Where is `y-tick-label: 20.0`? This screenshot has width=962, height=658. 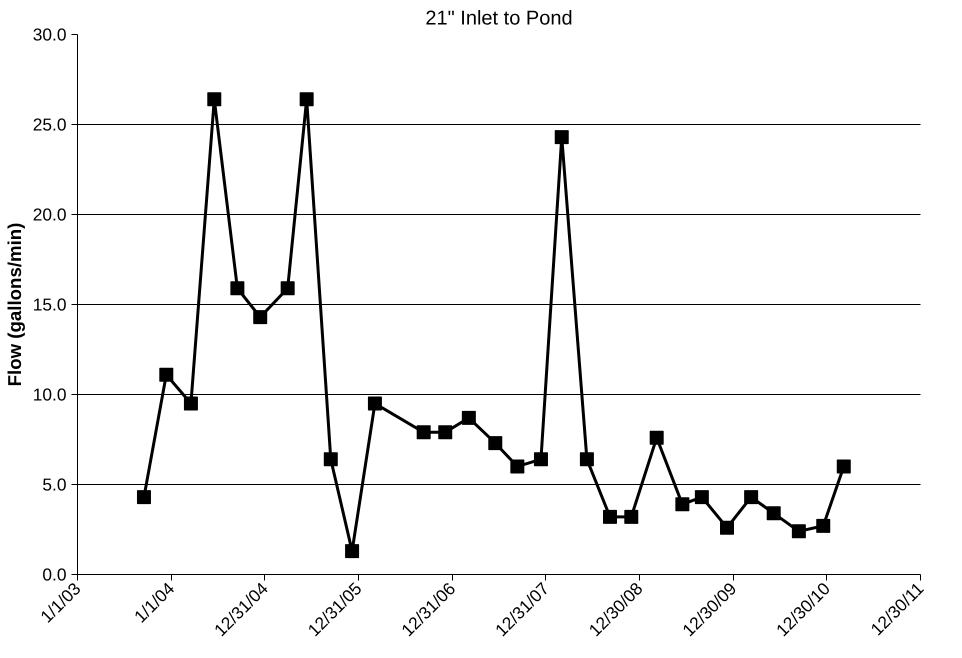 y-tick-label: 20.0 is located at coordinates (49, 214).